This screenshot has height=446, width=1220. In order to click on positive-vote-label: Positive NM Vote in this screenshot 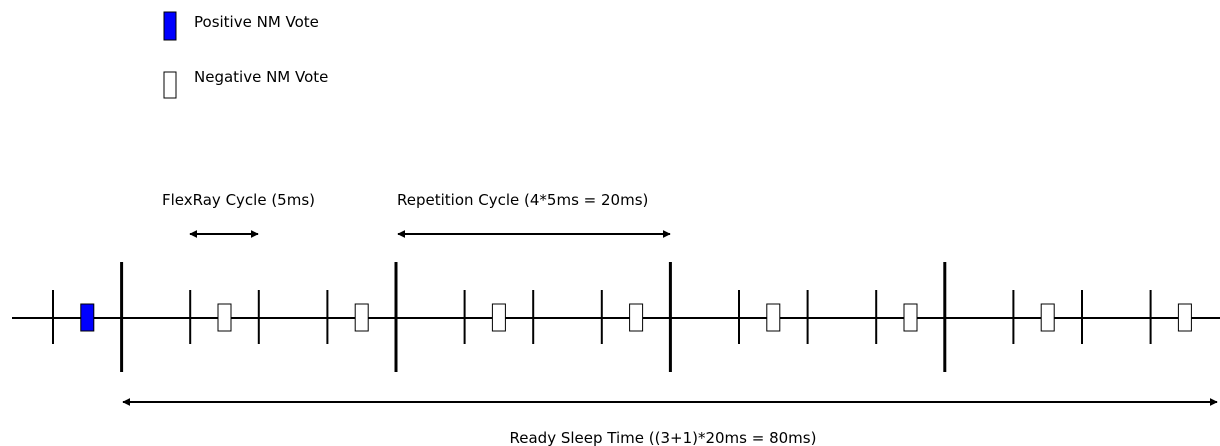, I will do `click(256, 22)`.